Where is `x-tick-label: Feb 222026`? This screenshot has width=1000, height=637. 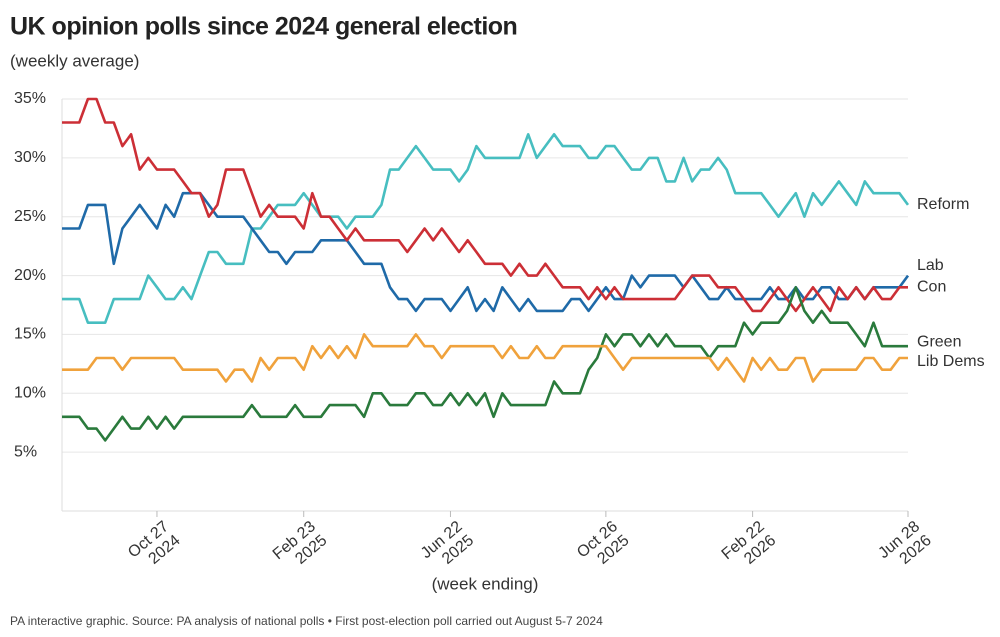 x-tick-label: Feb 222026 is located at coordinates (749, 547).